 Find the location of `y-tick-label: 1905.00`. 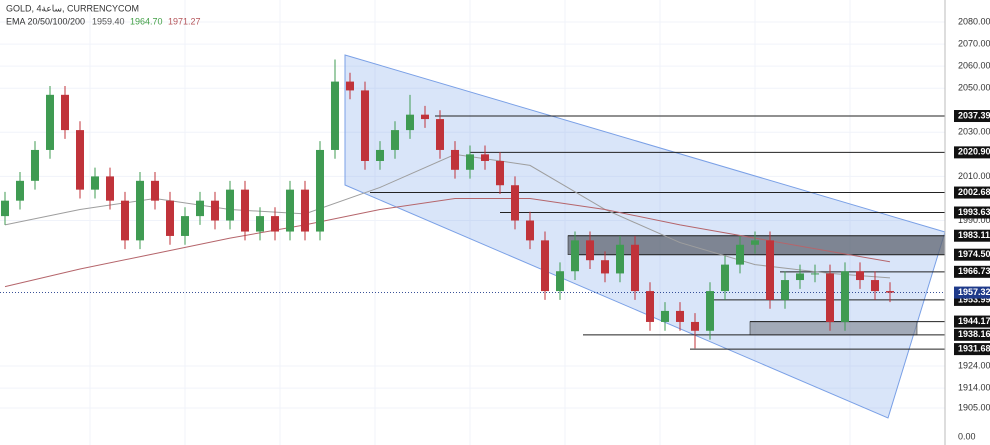

y-tick-label: 1905.00 is located at coordinates (974, 407).